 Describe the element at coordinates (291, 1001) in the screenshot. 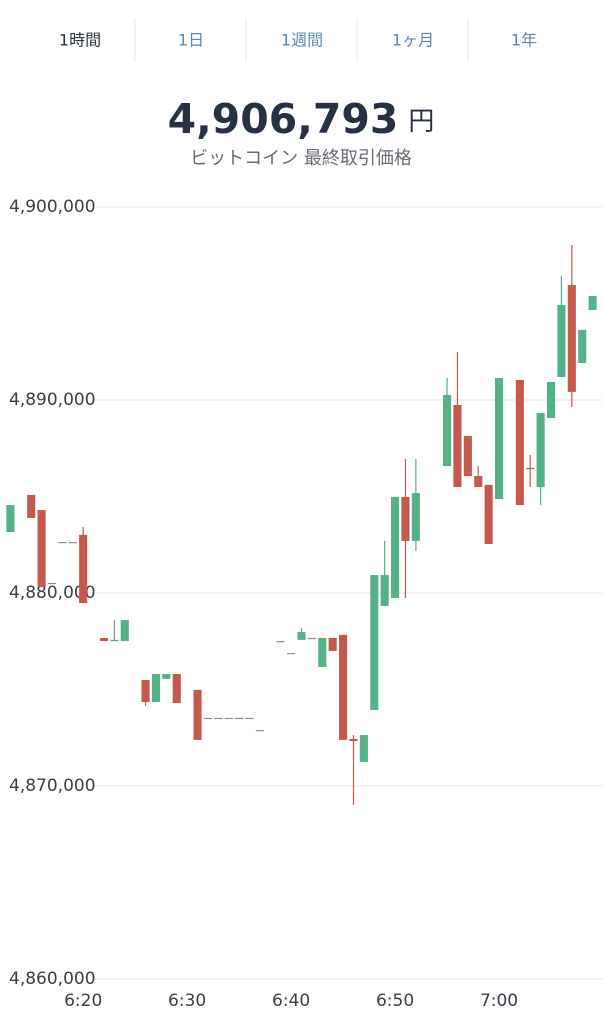

I see `x-tick-label: 6:40` at that location.